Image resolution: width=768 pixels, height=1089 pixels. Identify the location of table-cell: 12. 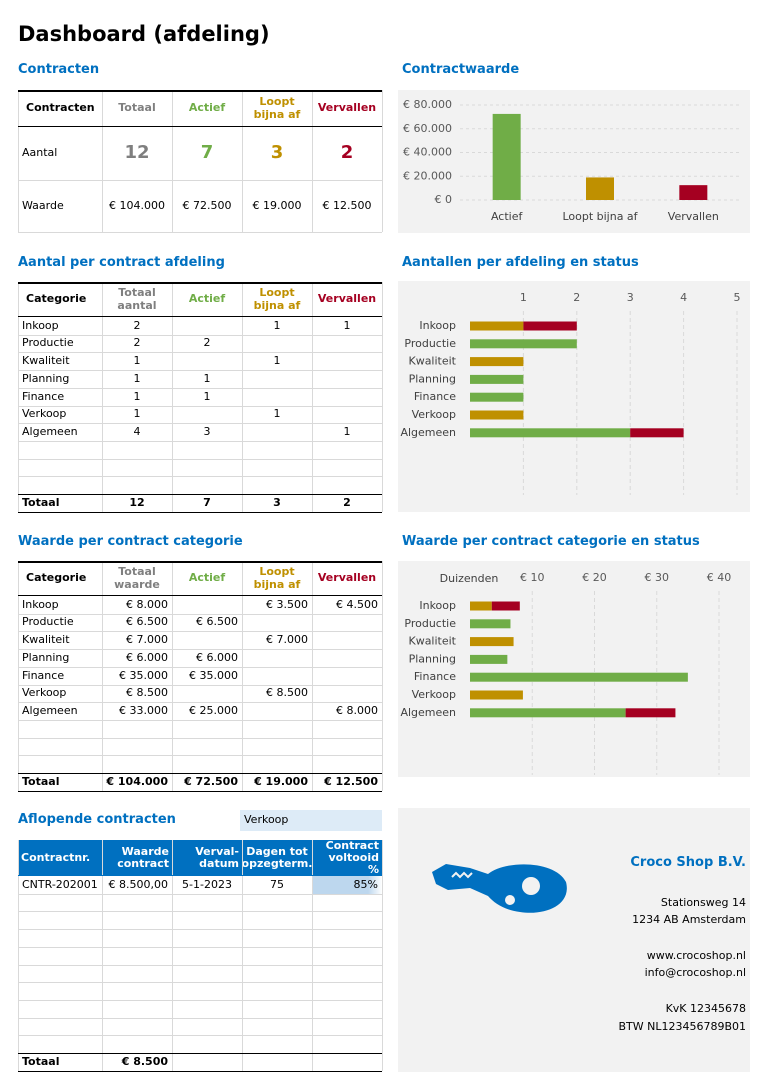
(137, 153).